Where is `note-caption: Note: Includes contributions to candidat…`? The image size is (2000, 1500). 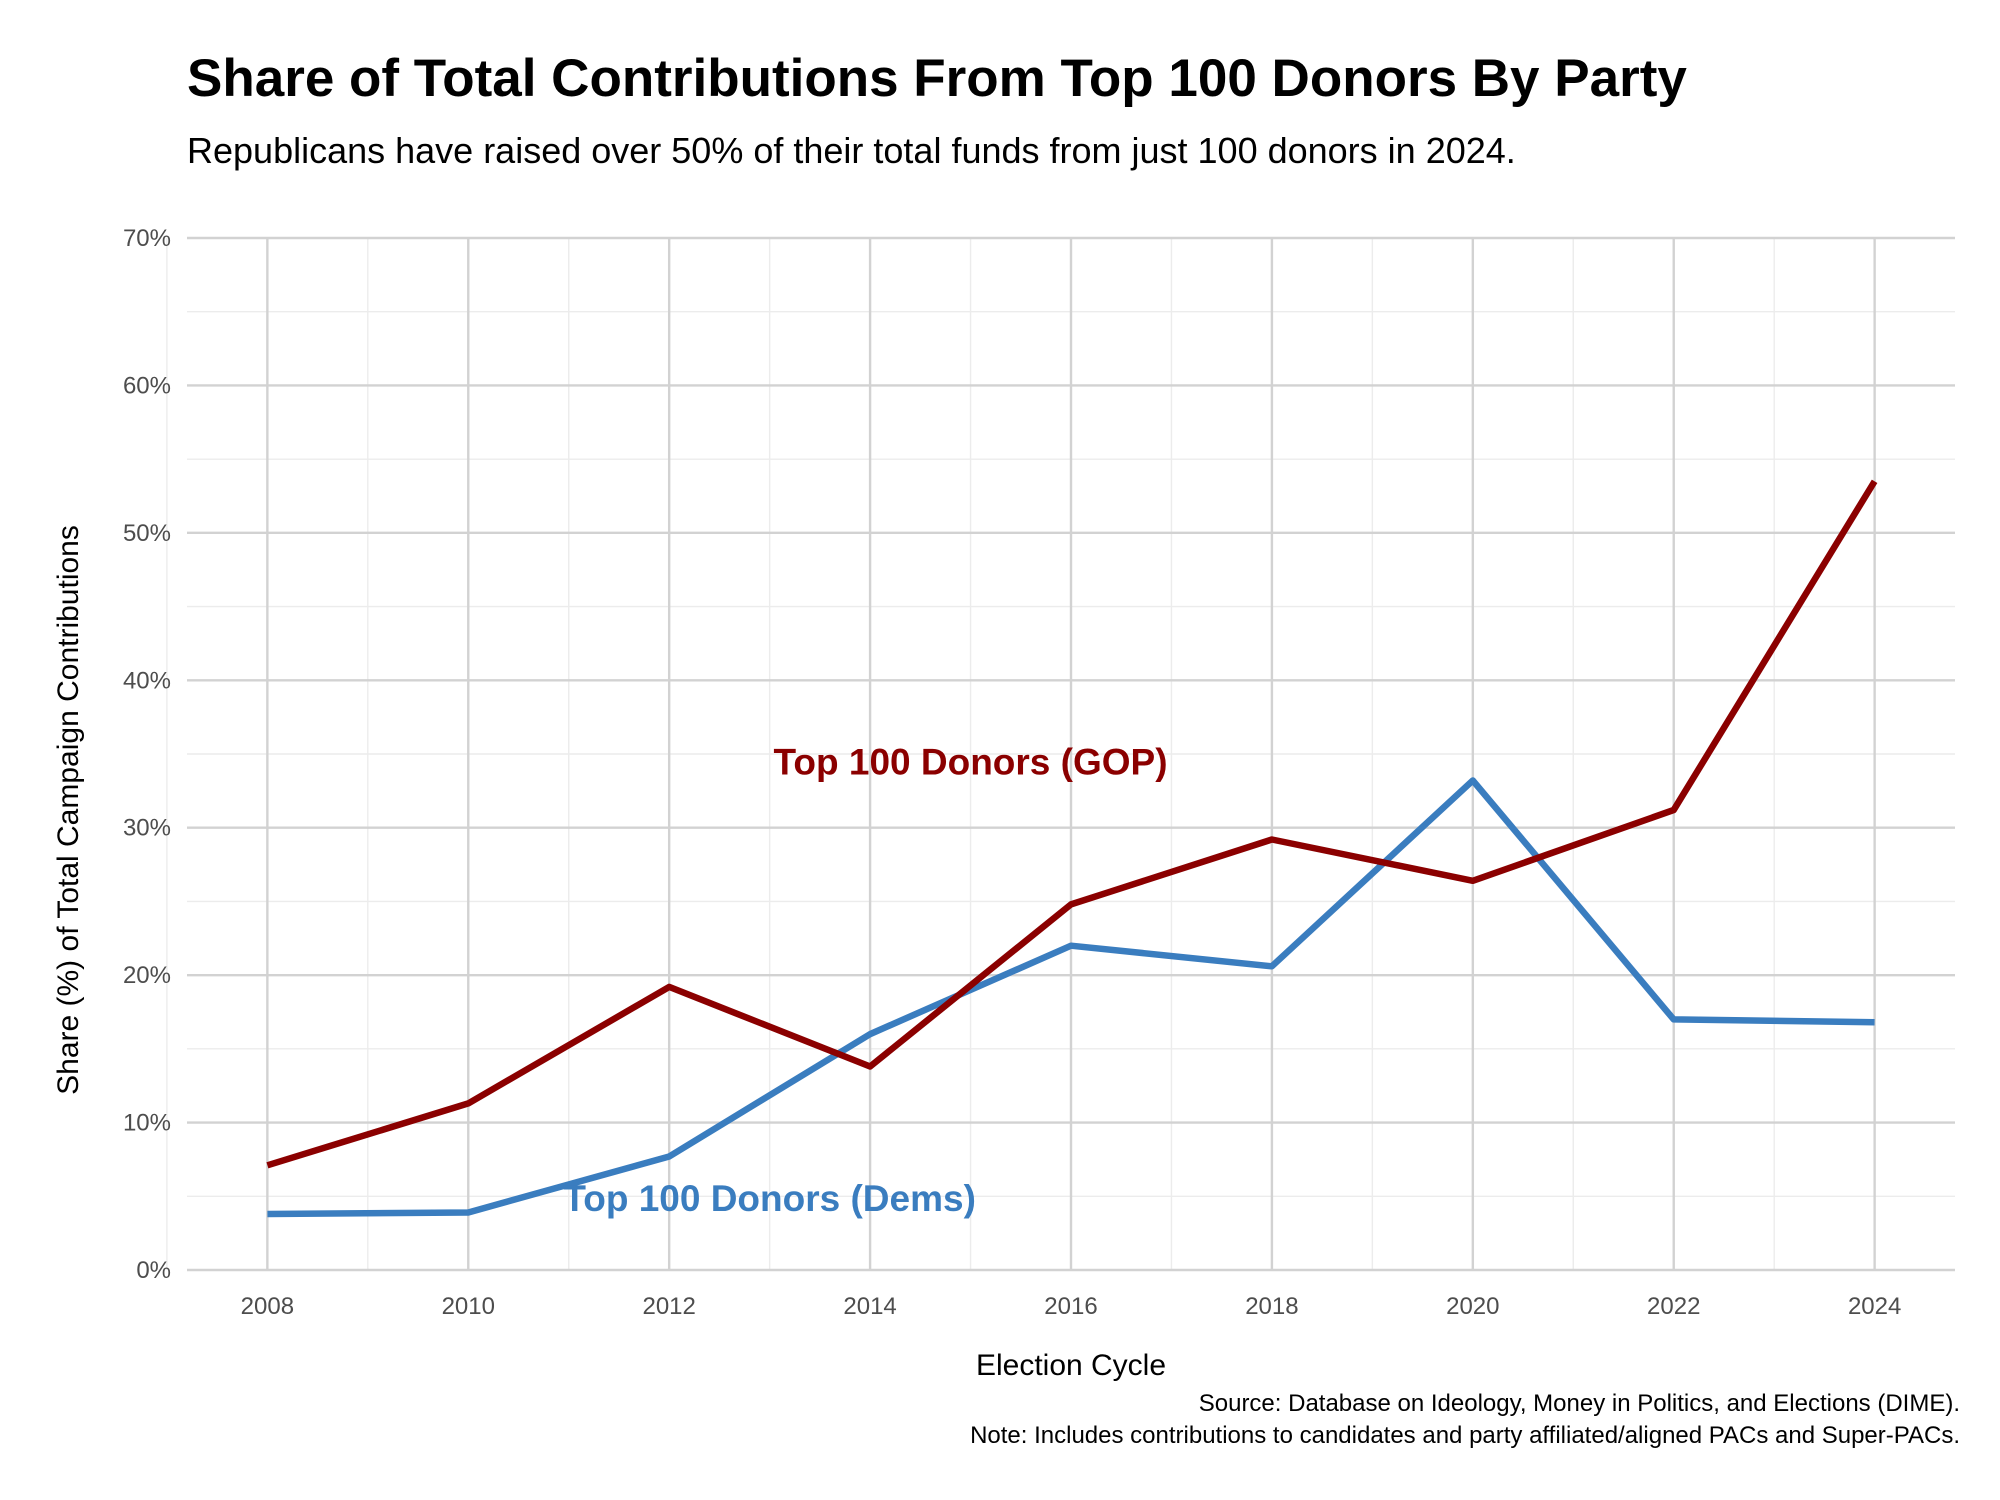
note-caption: Note: Includes contributions to candidat… is located at coordinates (1465, 1435).